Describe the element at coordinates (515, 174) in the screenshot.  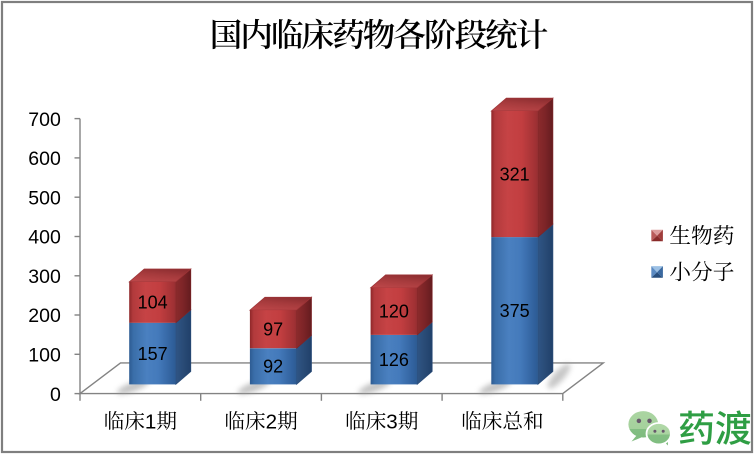
I see `svg-text: 321` at that location.